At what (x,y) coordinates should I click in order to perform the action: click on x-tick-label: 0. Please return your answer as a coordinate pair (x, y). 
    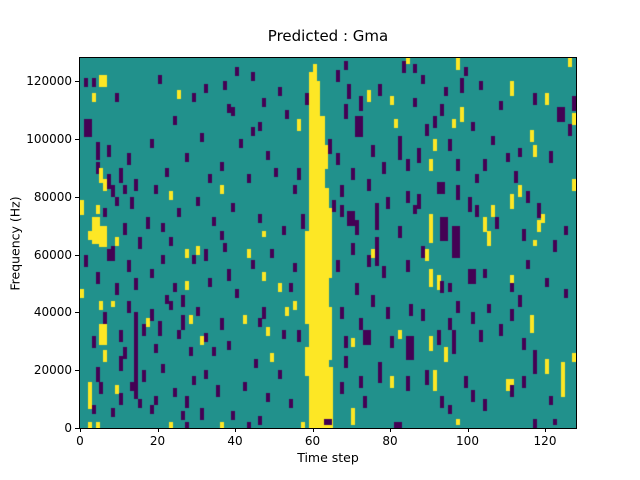
    Looking at the image, I should click on (80, 441).